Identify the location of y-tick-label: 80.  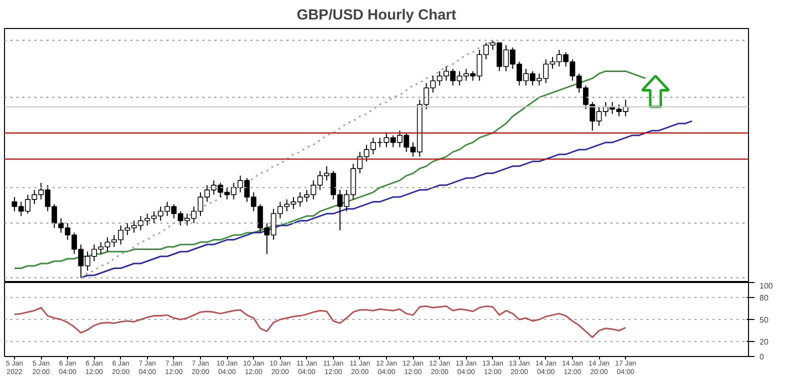
(764, 297).